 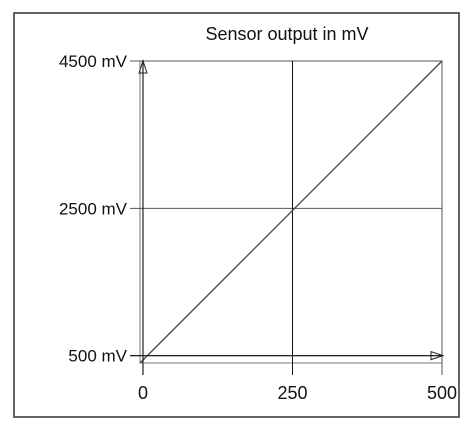 I want to click on x-tick-label-0: 0, so click(x=143, y=393).